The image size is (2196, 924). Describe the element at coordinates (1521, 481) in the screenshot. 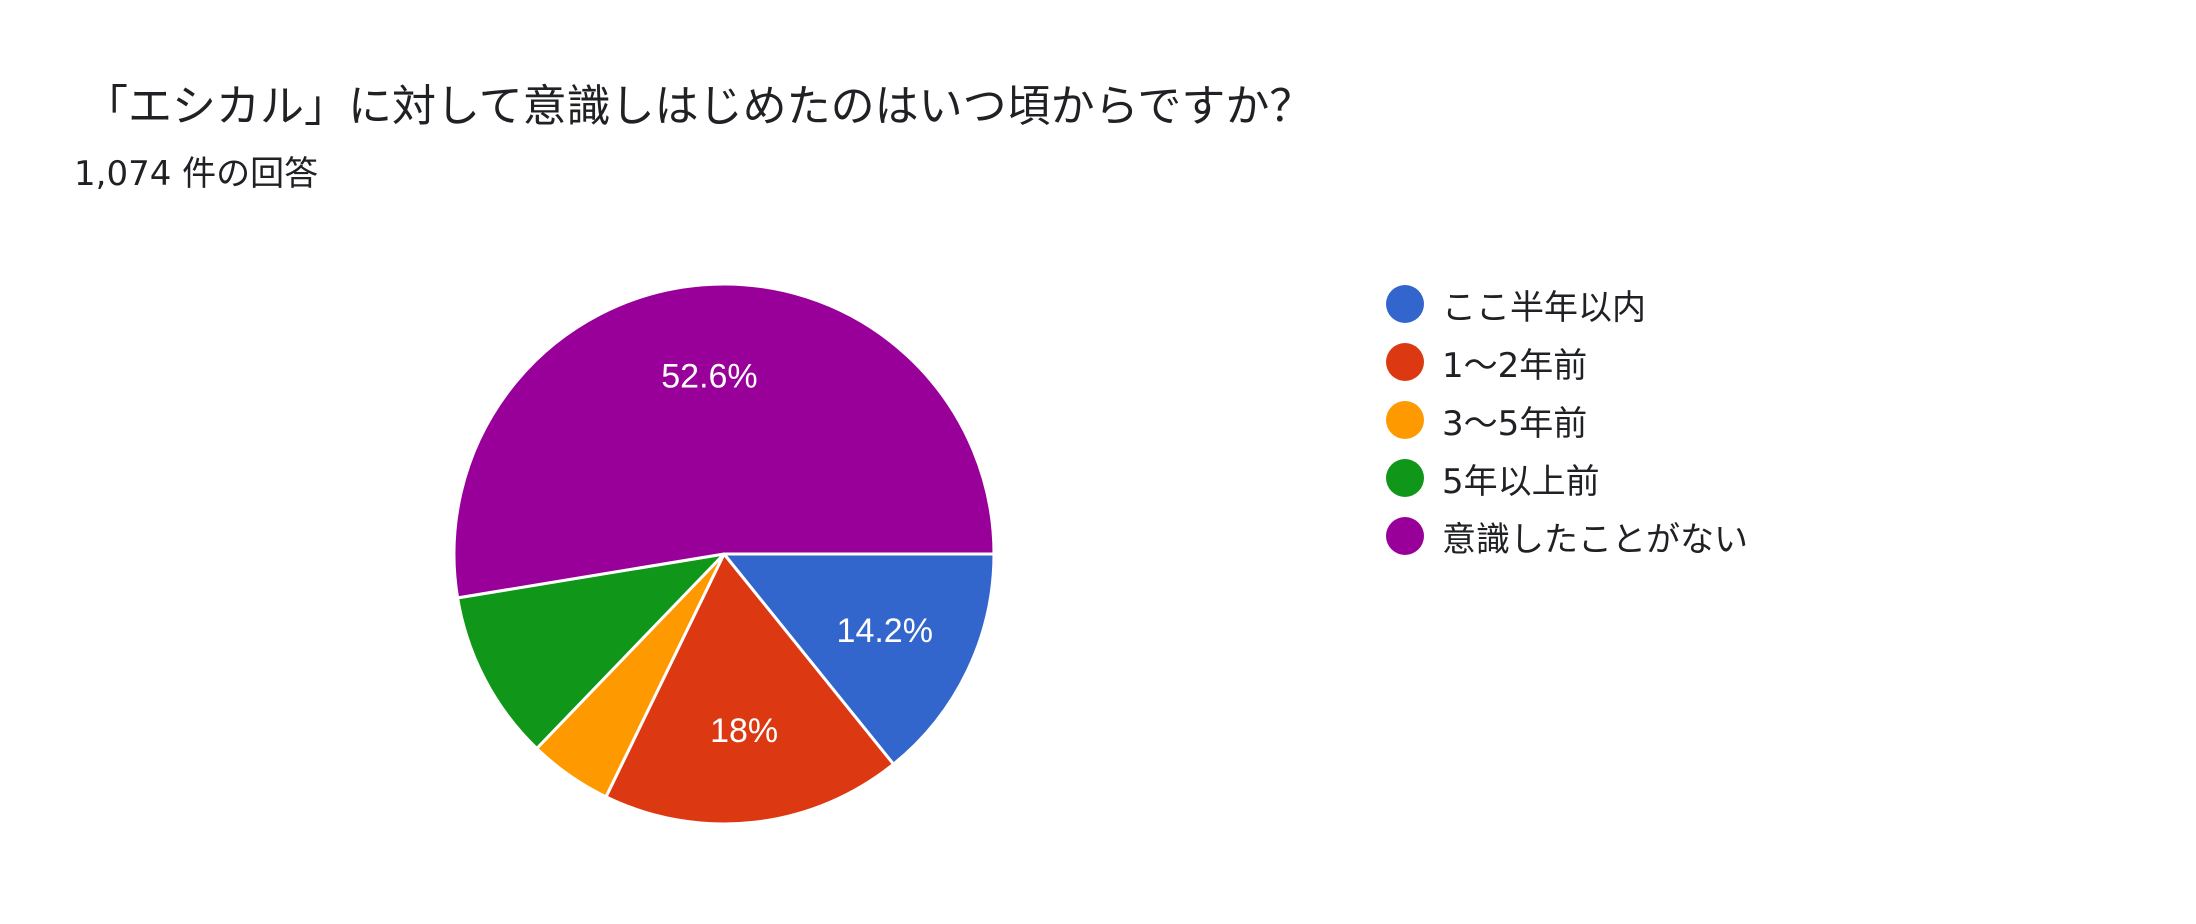

I see `legend-label: 5年以上前` at that location.